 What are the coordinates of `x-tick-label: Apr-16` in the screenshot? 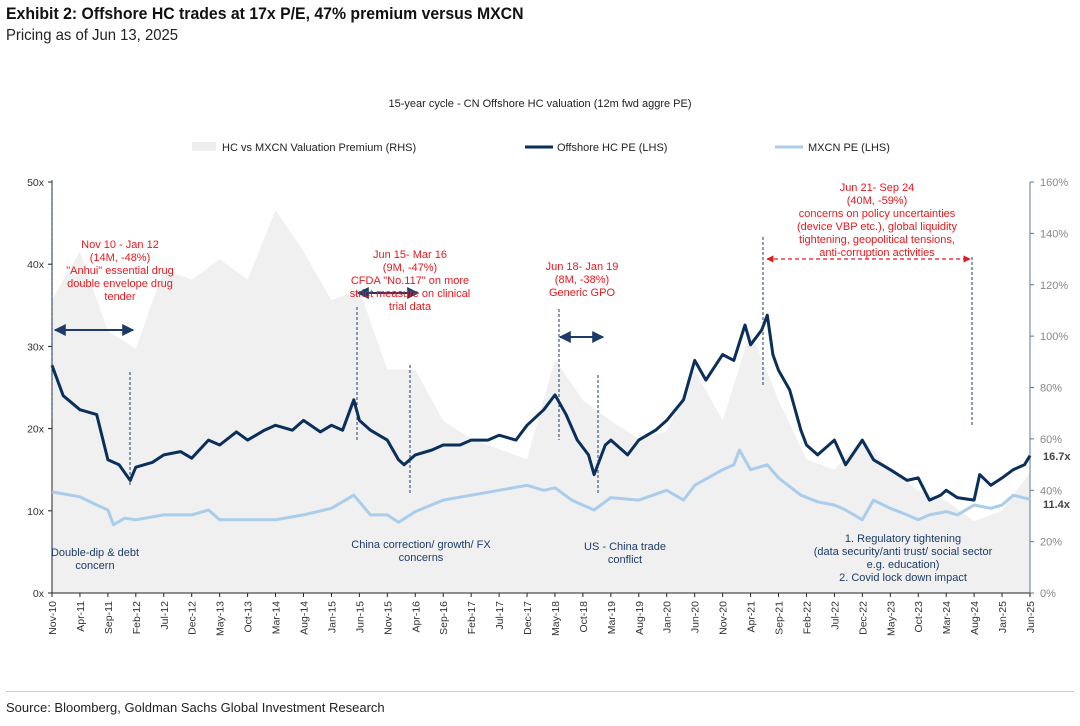 It's located at (416, 617).